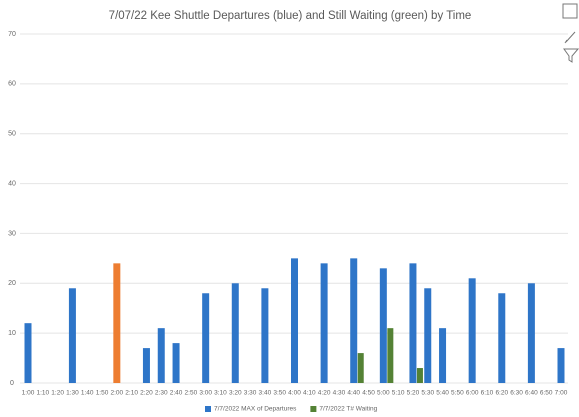  Describe the element at coordinates (516, 393) in the screenshot. I see `x-tick-label: 6:30` at that location.